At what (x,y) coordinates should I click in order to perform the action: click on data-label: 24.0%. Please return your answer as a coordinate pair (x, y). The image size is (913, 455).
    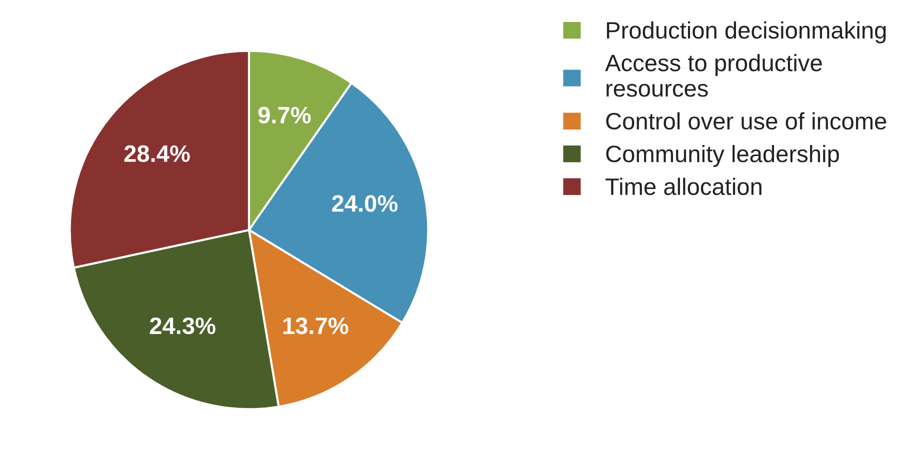
    Looking at the image, I should click on (365, 203).